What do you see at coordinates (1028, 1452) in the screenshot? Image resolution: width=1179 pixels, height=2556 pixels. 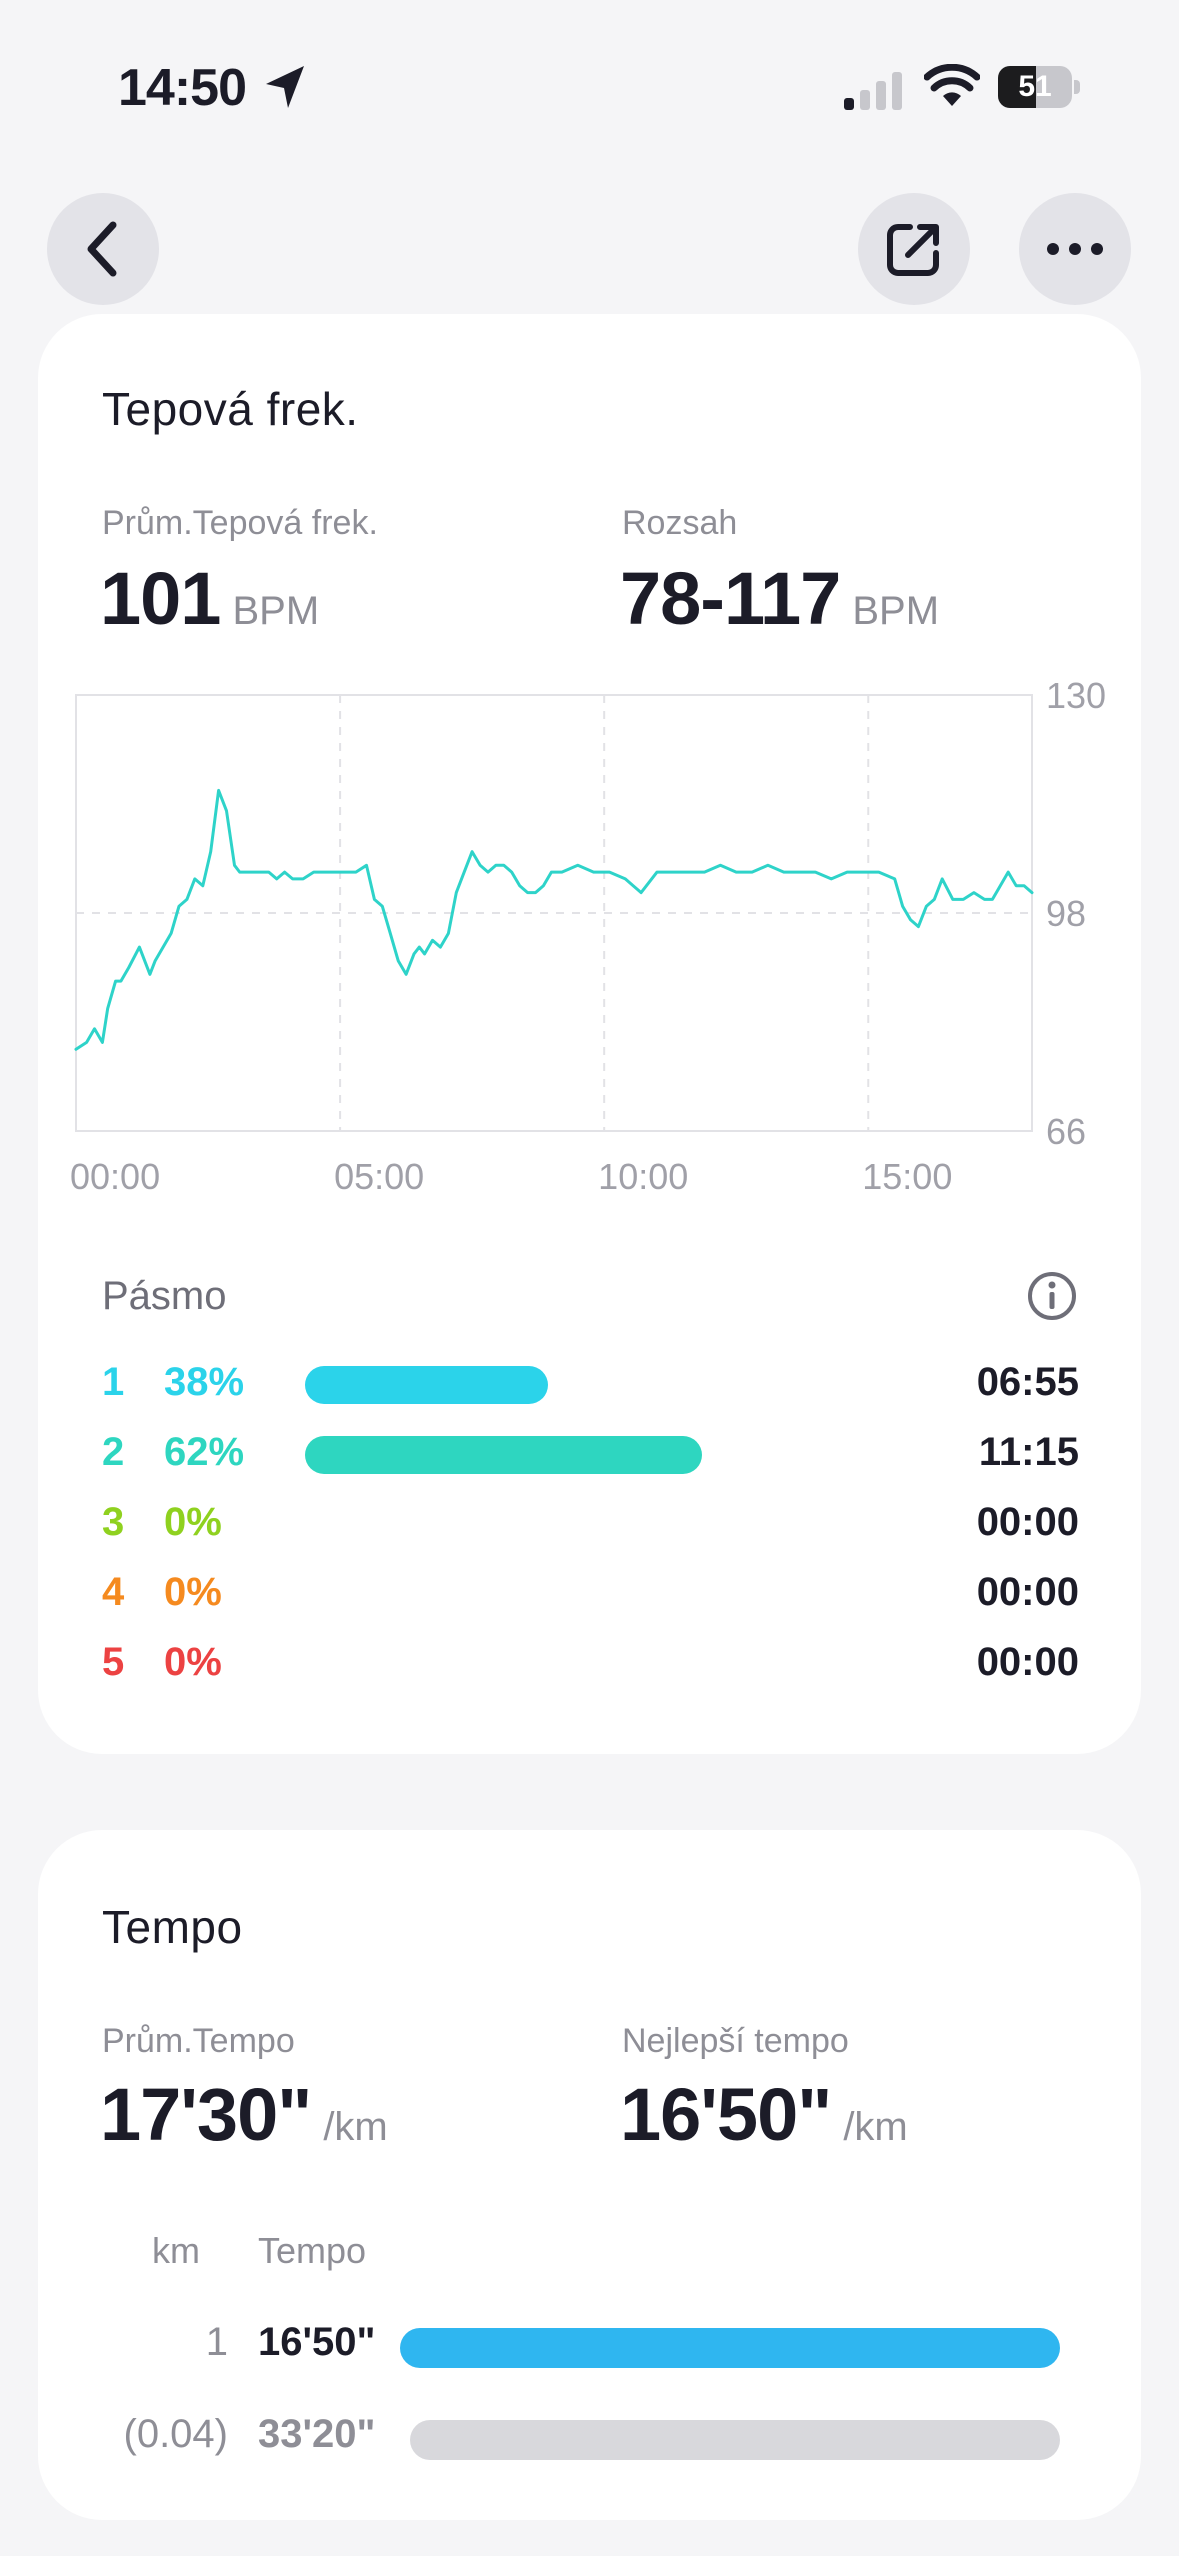 I see `zone-duration: 11:15` at bounding box center [1028, 1452].